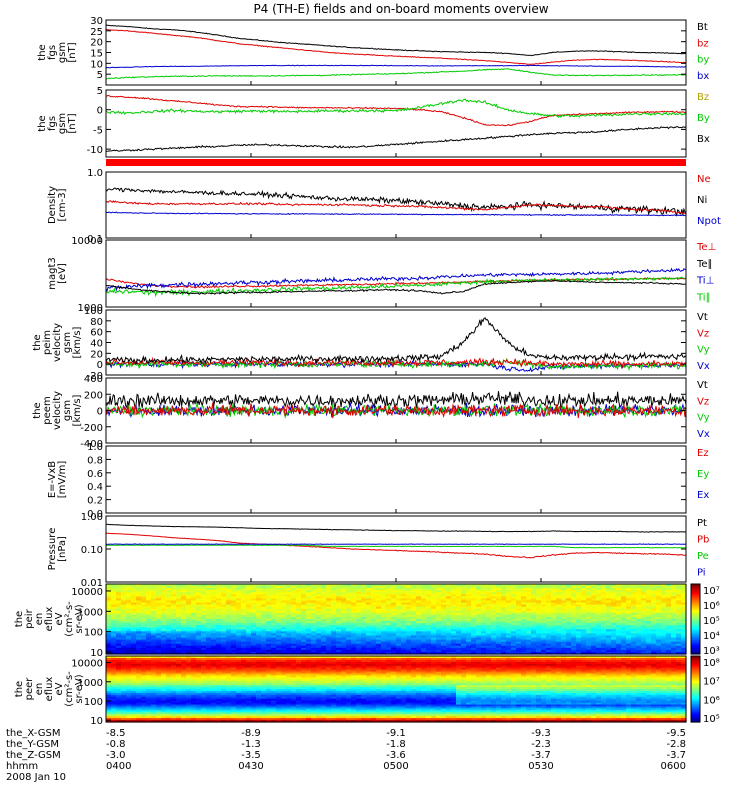 The height and width of the screenshot is (800, 750). Describe the element at coordinates (703, 350) in the screenshot. I see `legend-vy: Vy` at that location.